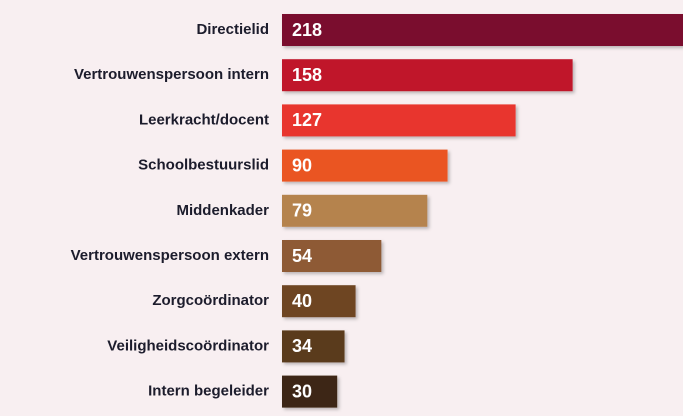 The image size is (683, 416). I want to click on value-label: 158, so click(307, 75).